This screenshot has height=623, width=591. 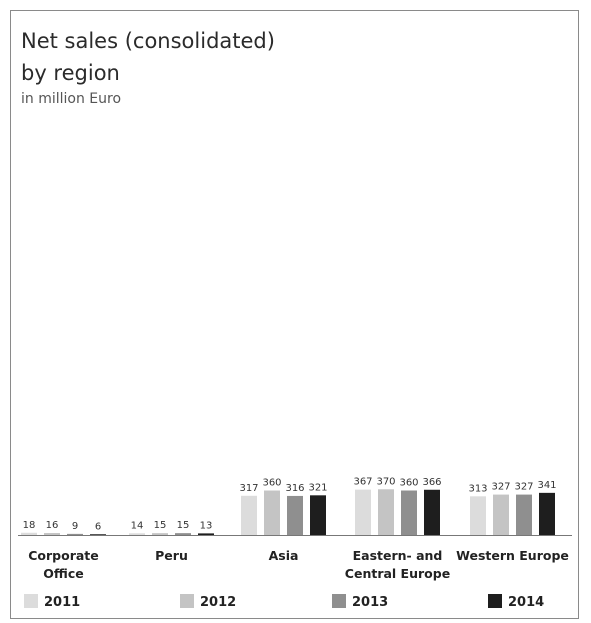 I want to click on data-label-2011-2: 317, so click(x=248, y=488).